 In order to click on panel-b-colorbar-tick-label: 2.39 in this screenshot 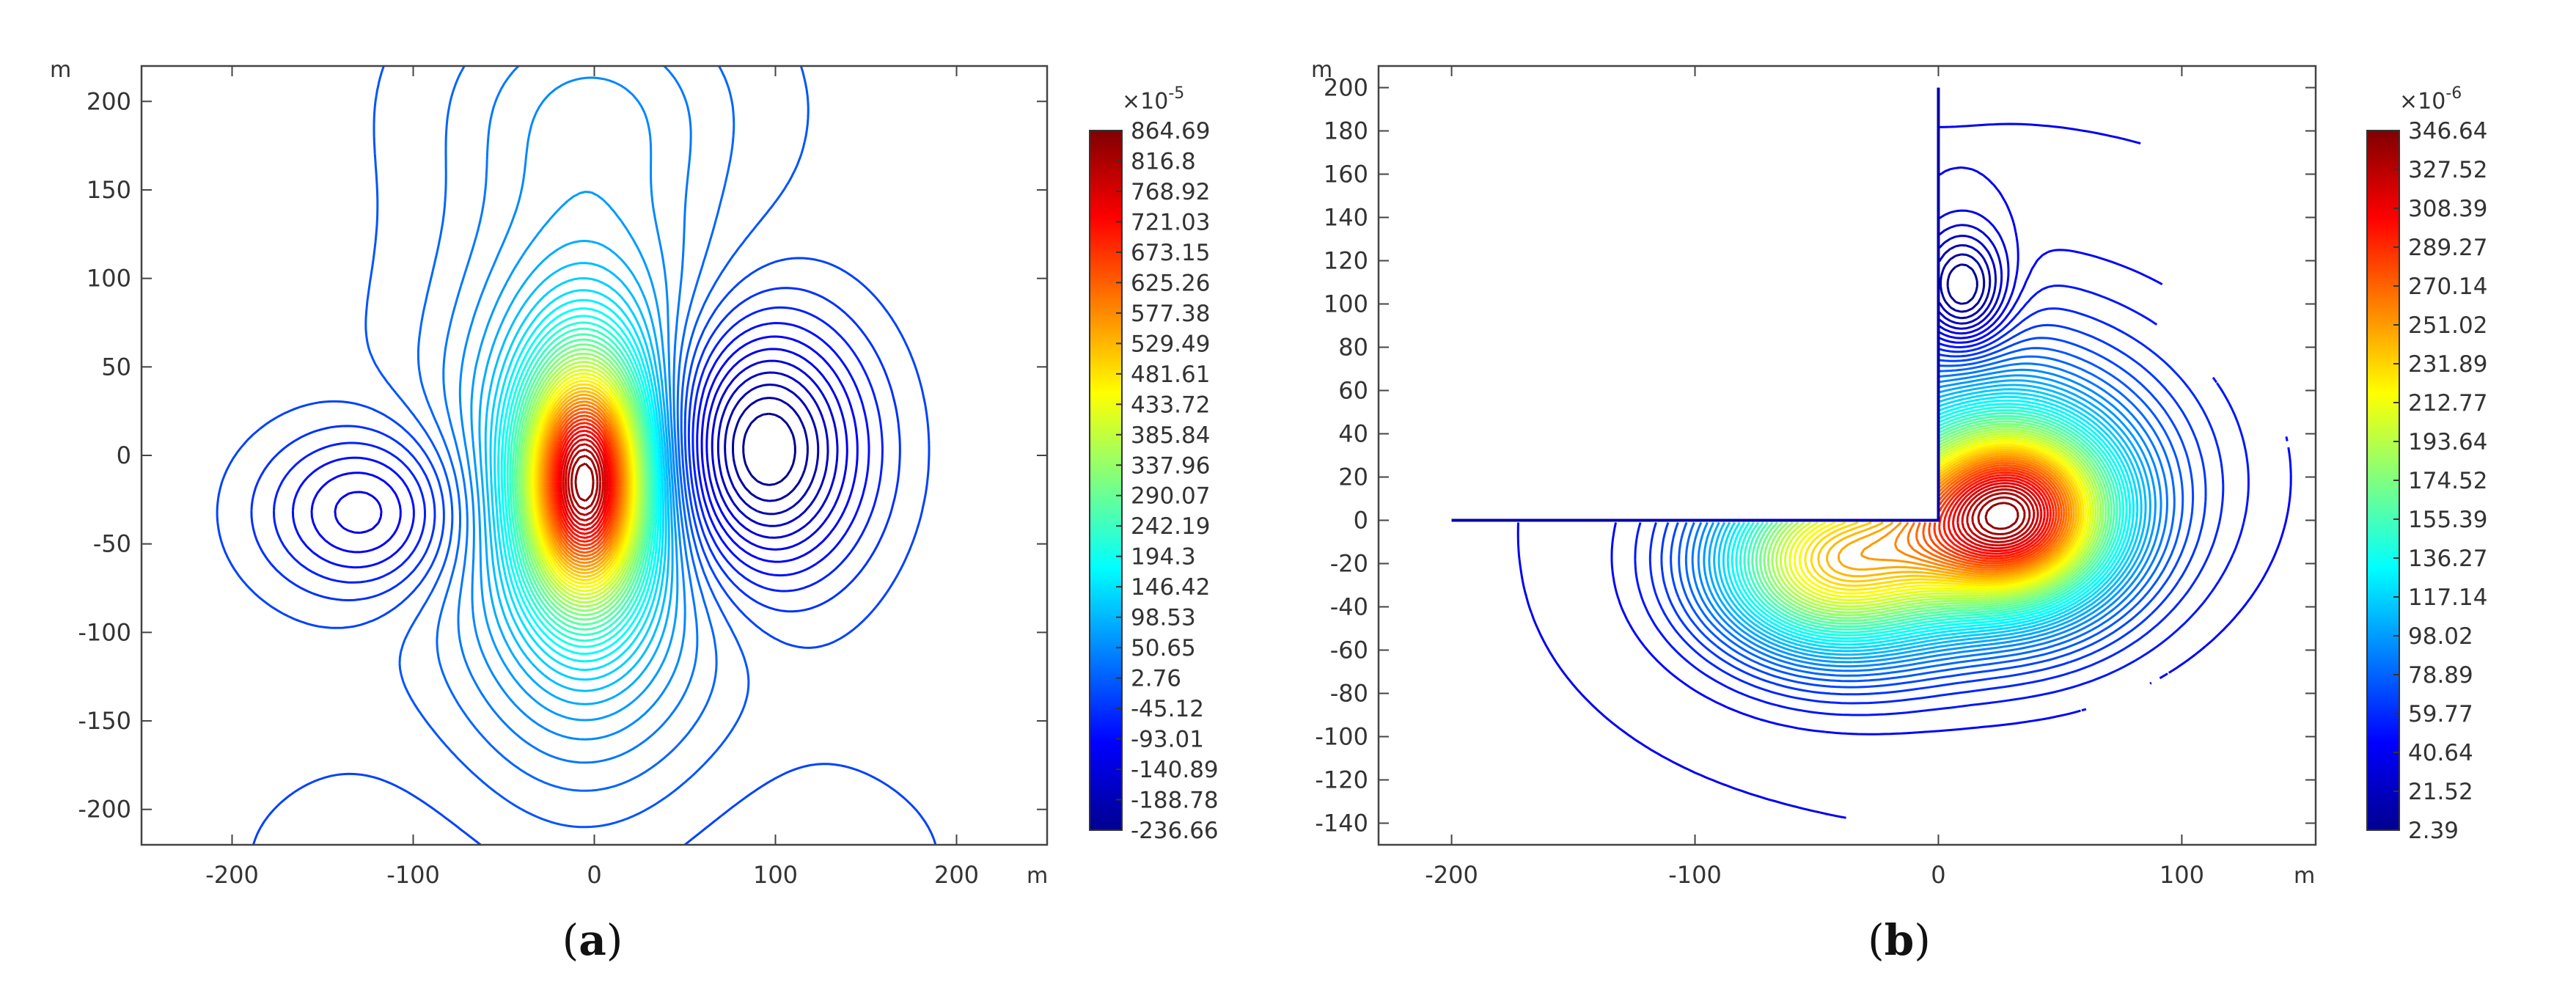, I will do `click(2434, 831)`.